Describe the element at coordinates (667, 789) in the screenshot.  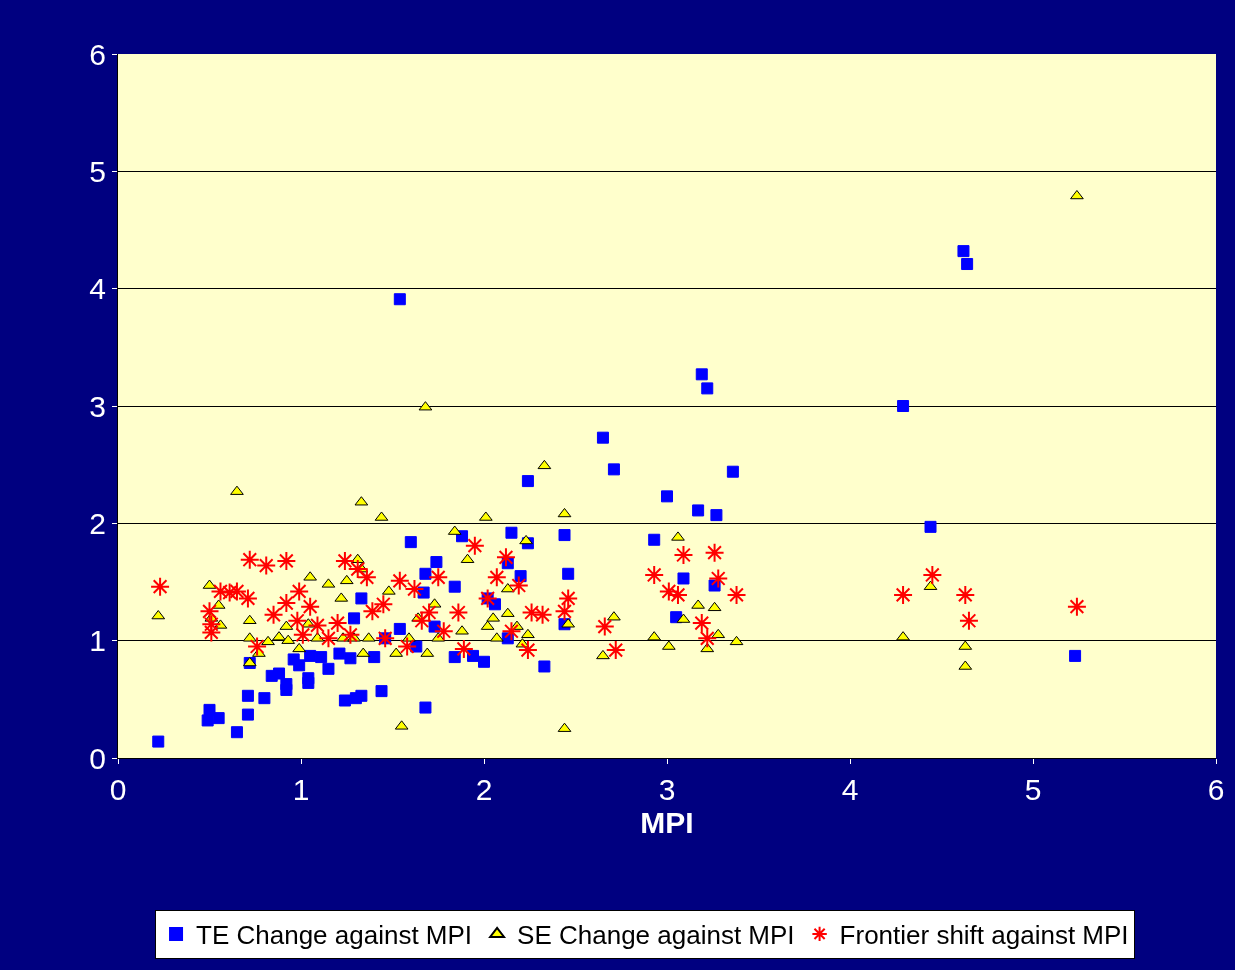
I see `x-tick-label: 3` at that location.